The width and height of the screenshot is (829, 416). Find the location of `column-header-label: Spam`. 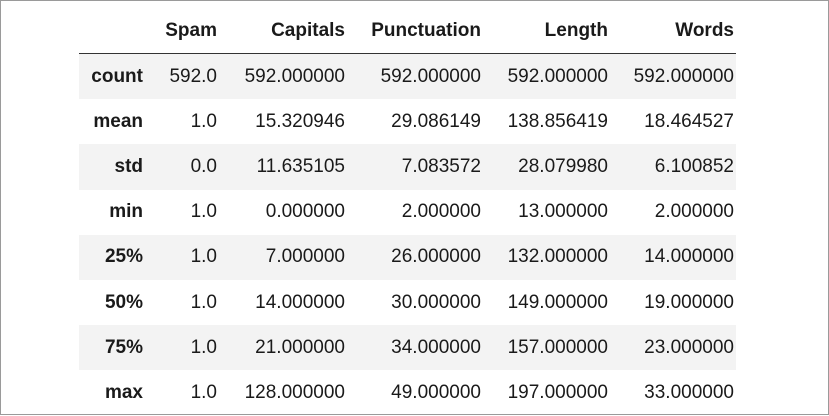

column-header-label: Spam is located at coordinates (191, 30).